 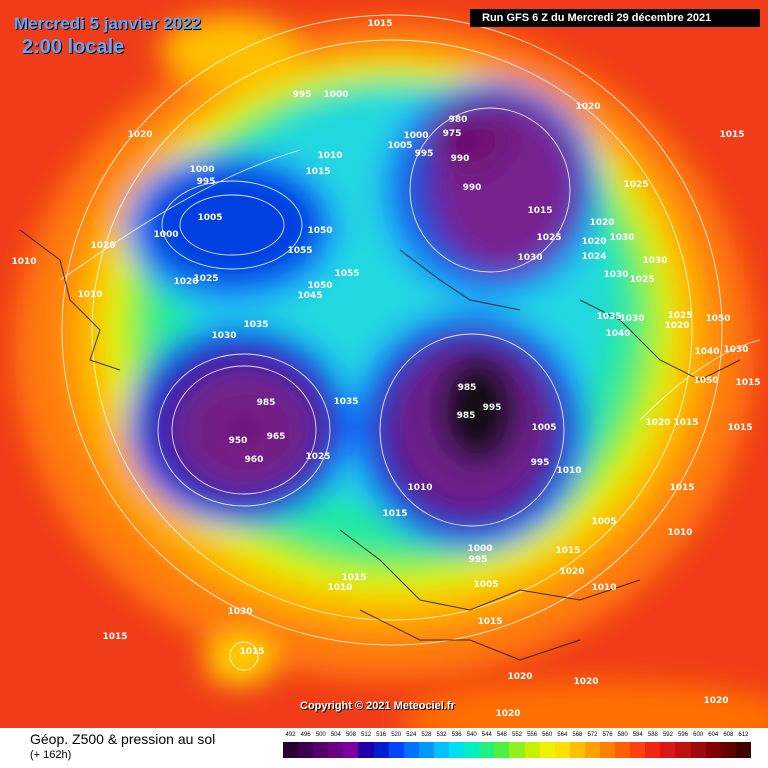 I want to click on scale-label: 496, so click(x=305, y=735).